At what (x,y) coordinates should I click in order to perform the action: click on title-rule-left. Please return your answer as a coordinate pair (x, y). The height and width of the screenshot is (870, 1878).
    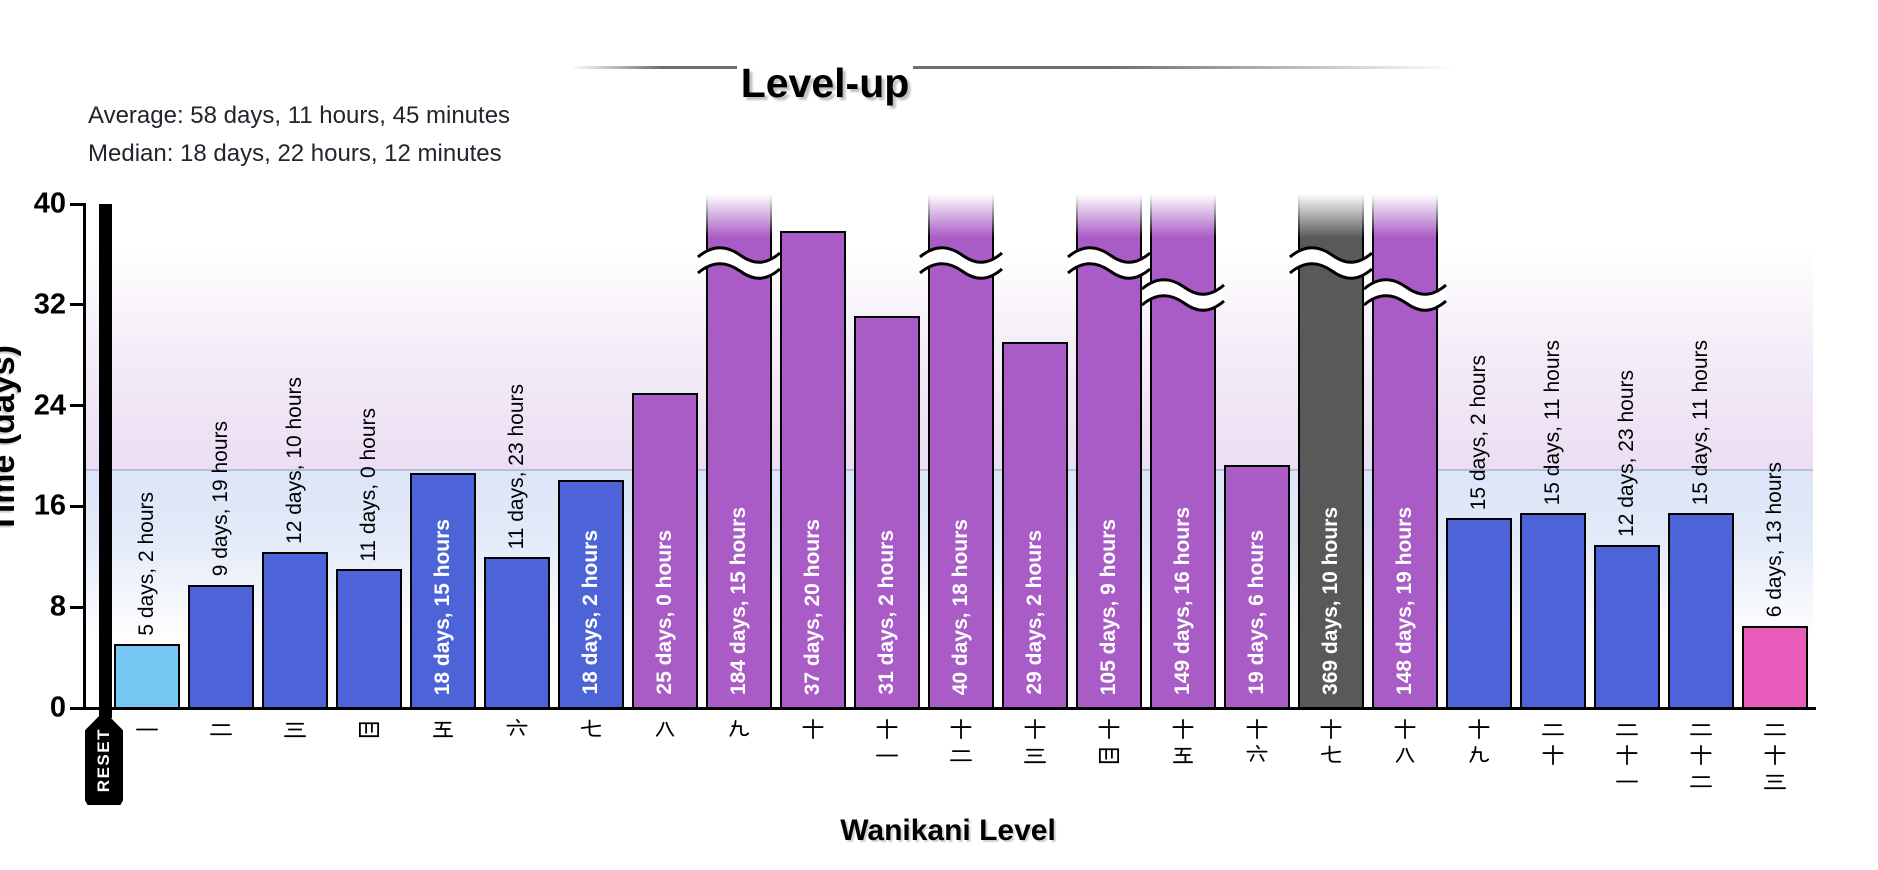
    Looking at the image, I should click on (654, 67).